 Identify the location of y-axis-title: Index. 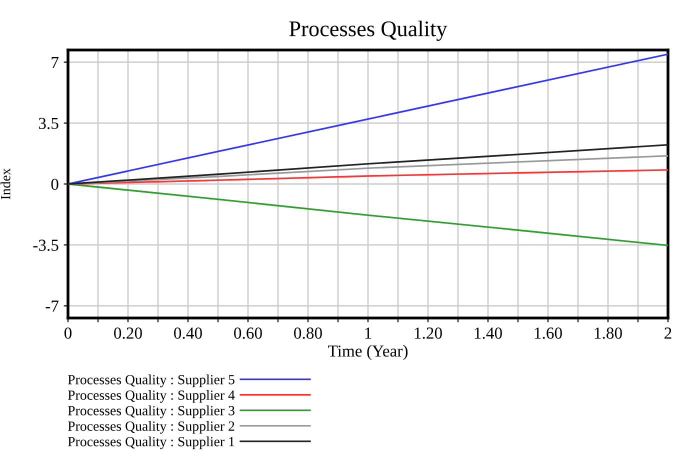
(5, 184).